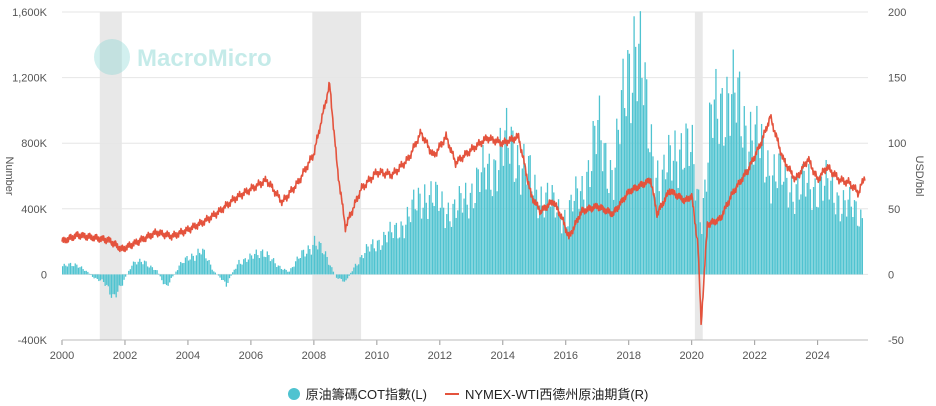 The width and height of the screenshot is (936, 406). I want to click on right-tick-label: 50, so click(894, 210).